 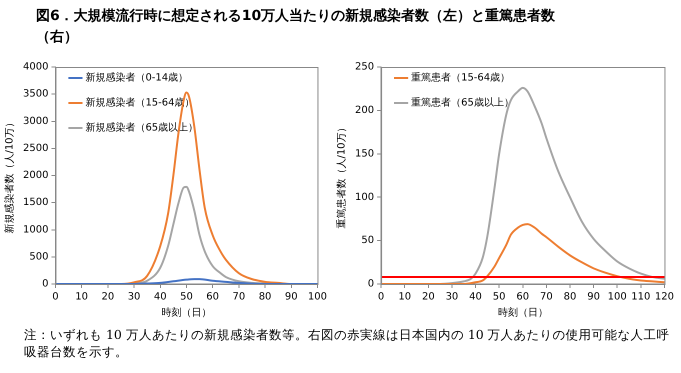 What do you see at coordinates (342, 175) in the screenshot?
I see `y-axis-title: 重篤患者数（人/10万）` at bounding box center [342, 175].